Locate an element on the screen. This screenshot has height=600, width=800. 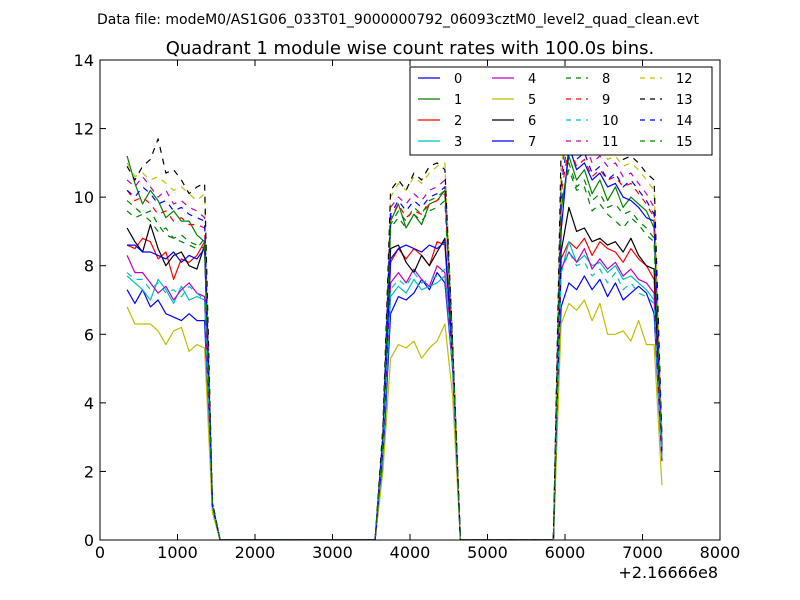
y-tick-label: 10 is located at coordinates (84, 197).